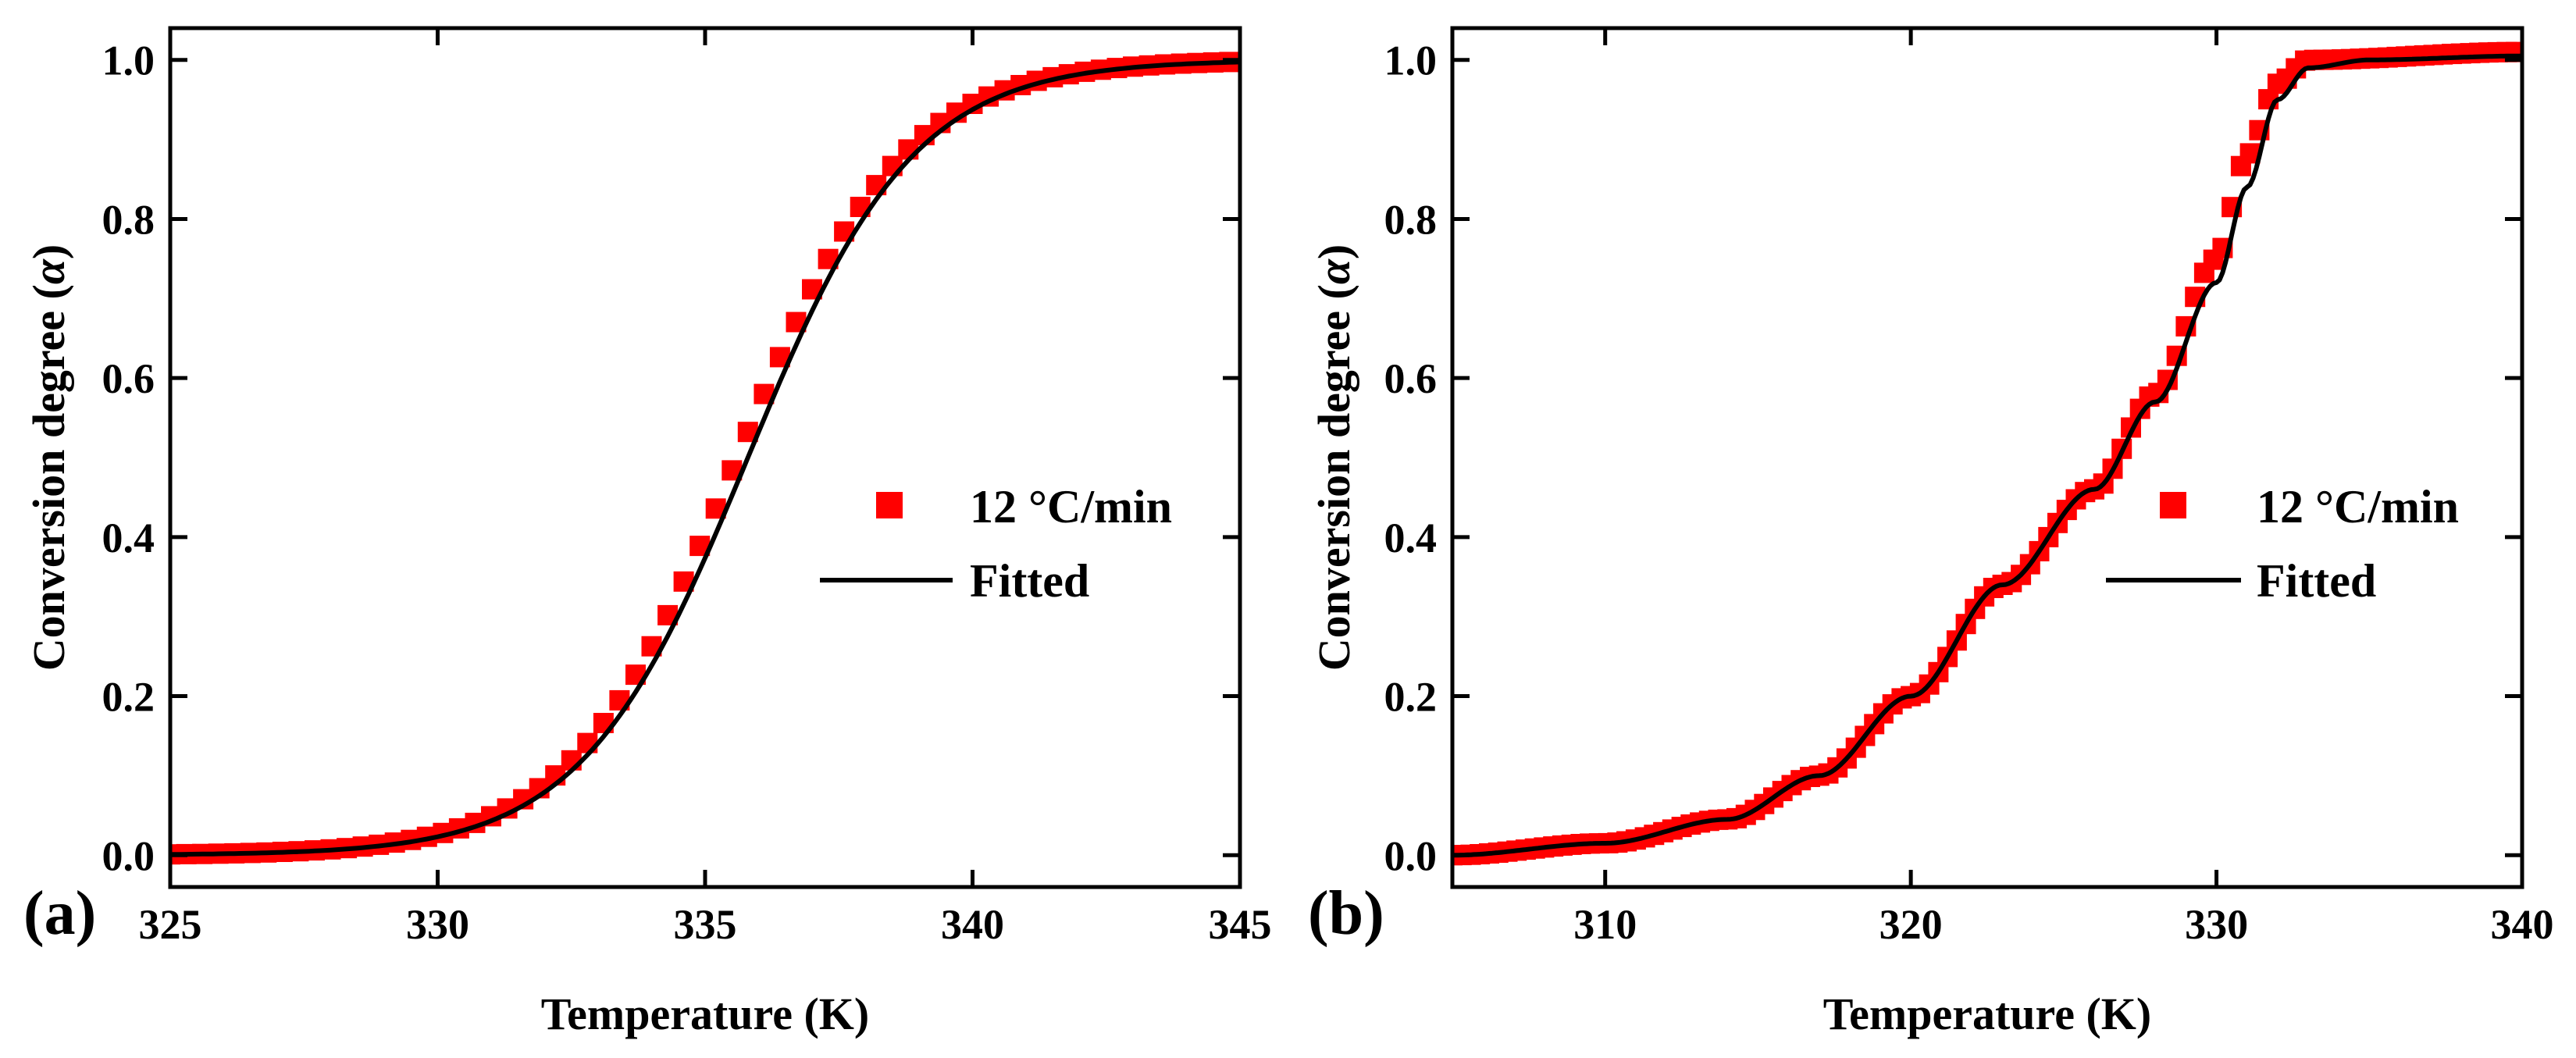  What do you see at coordinates (1911, 924) in the screenshot?
I see `panel-b-x-tick-label: 320` at bounding box center [1911, 924].